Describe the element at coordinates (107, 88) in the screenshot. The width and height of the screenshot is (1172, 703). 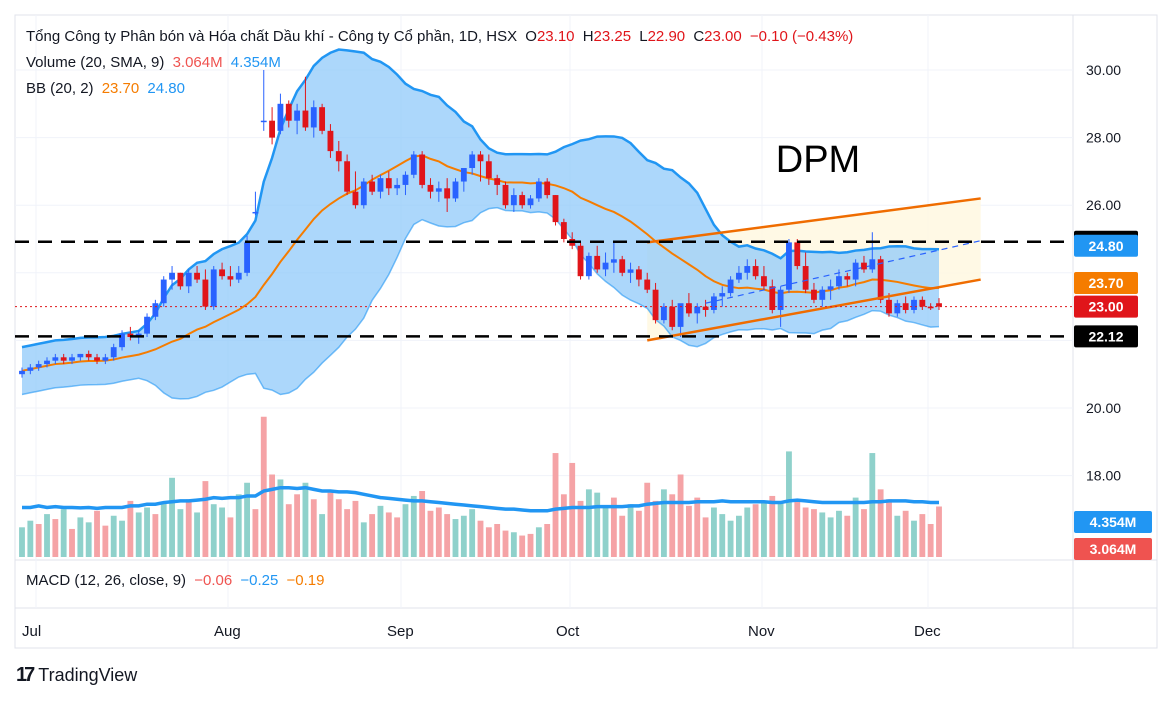
I see `bb-legend: BB (20, 2) 23.70 24.80` at that location.